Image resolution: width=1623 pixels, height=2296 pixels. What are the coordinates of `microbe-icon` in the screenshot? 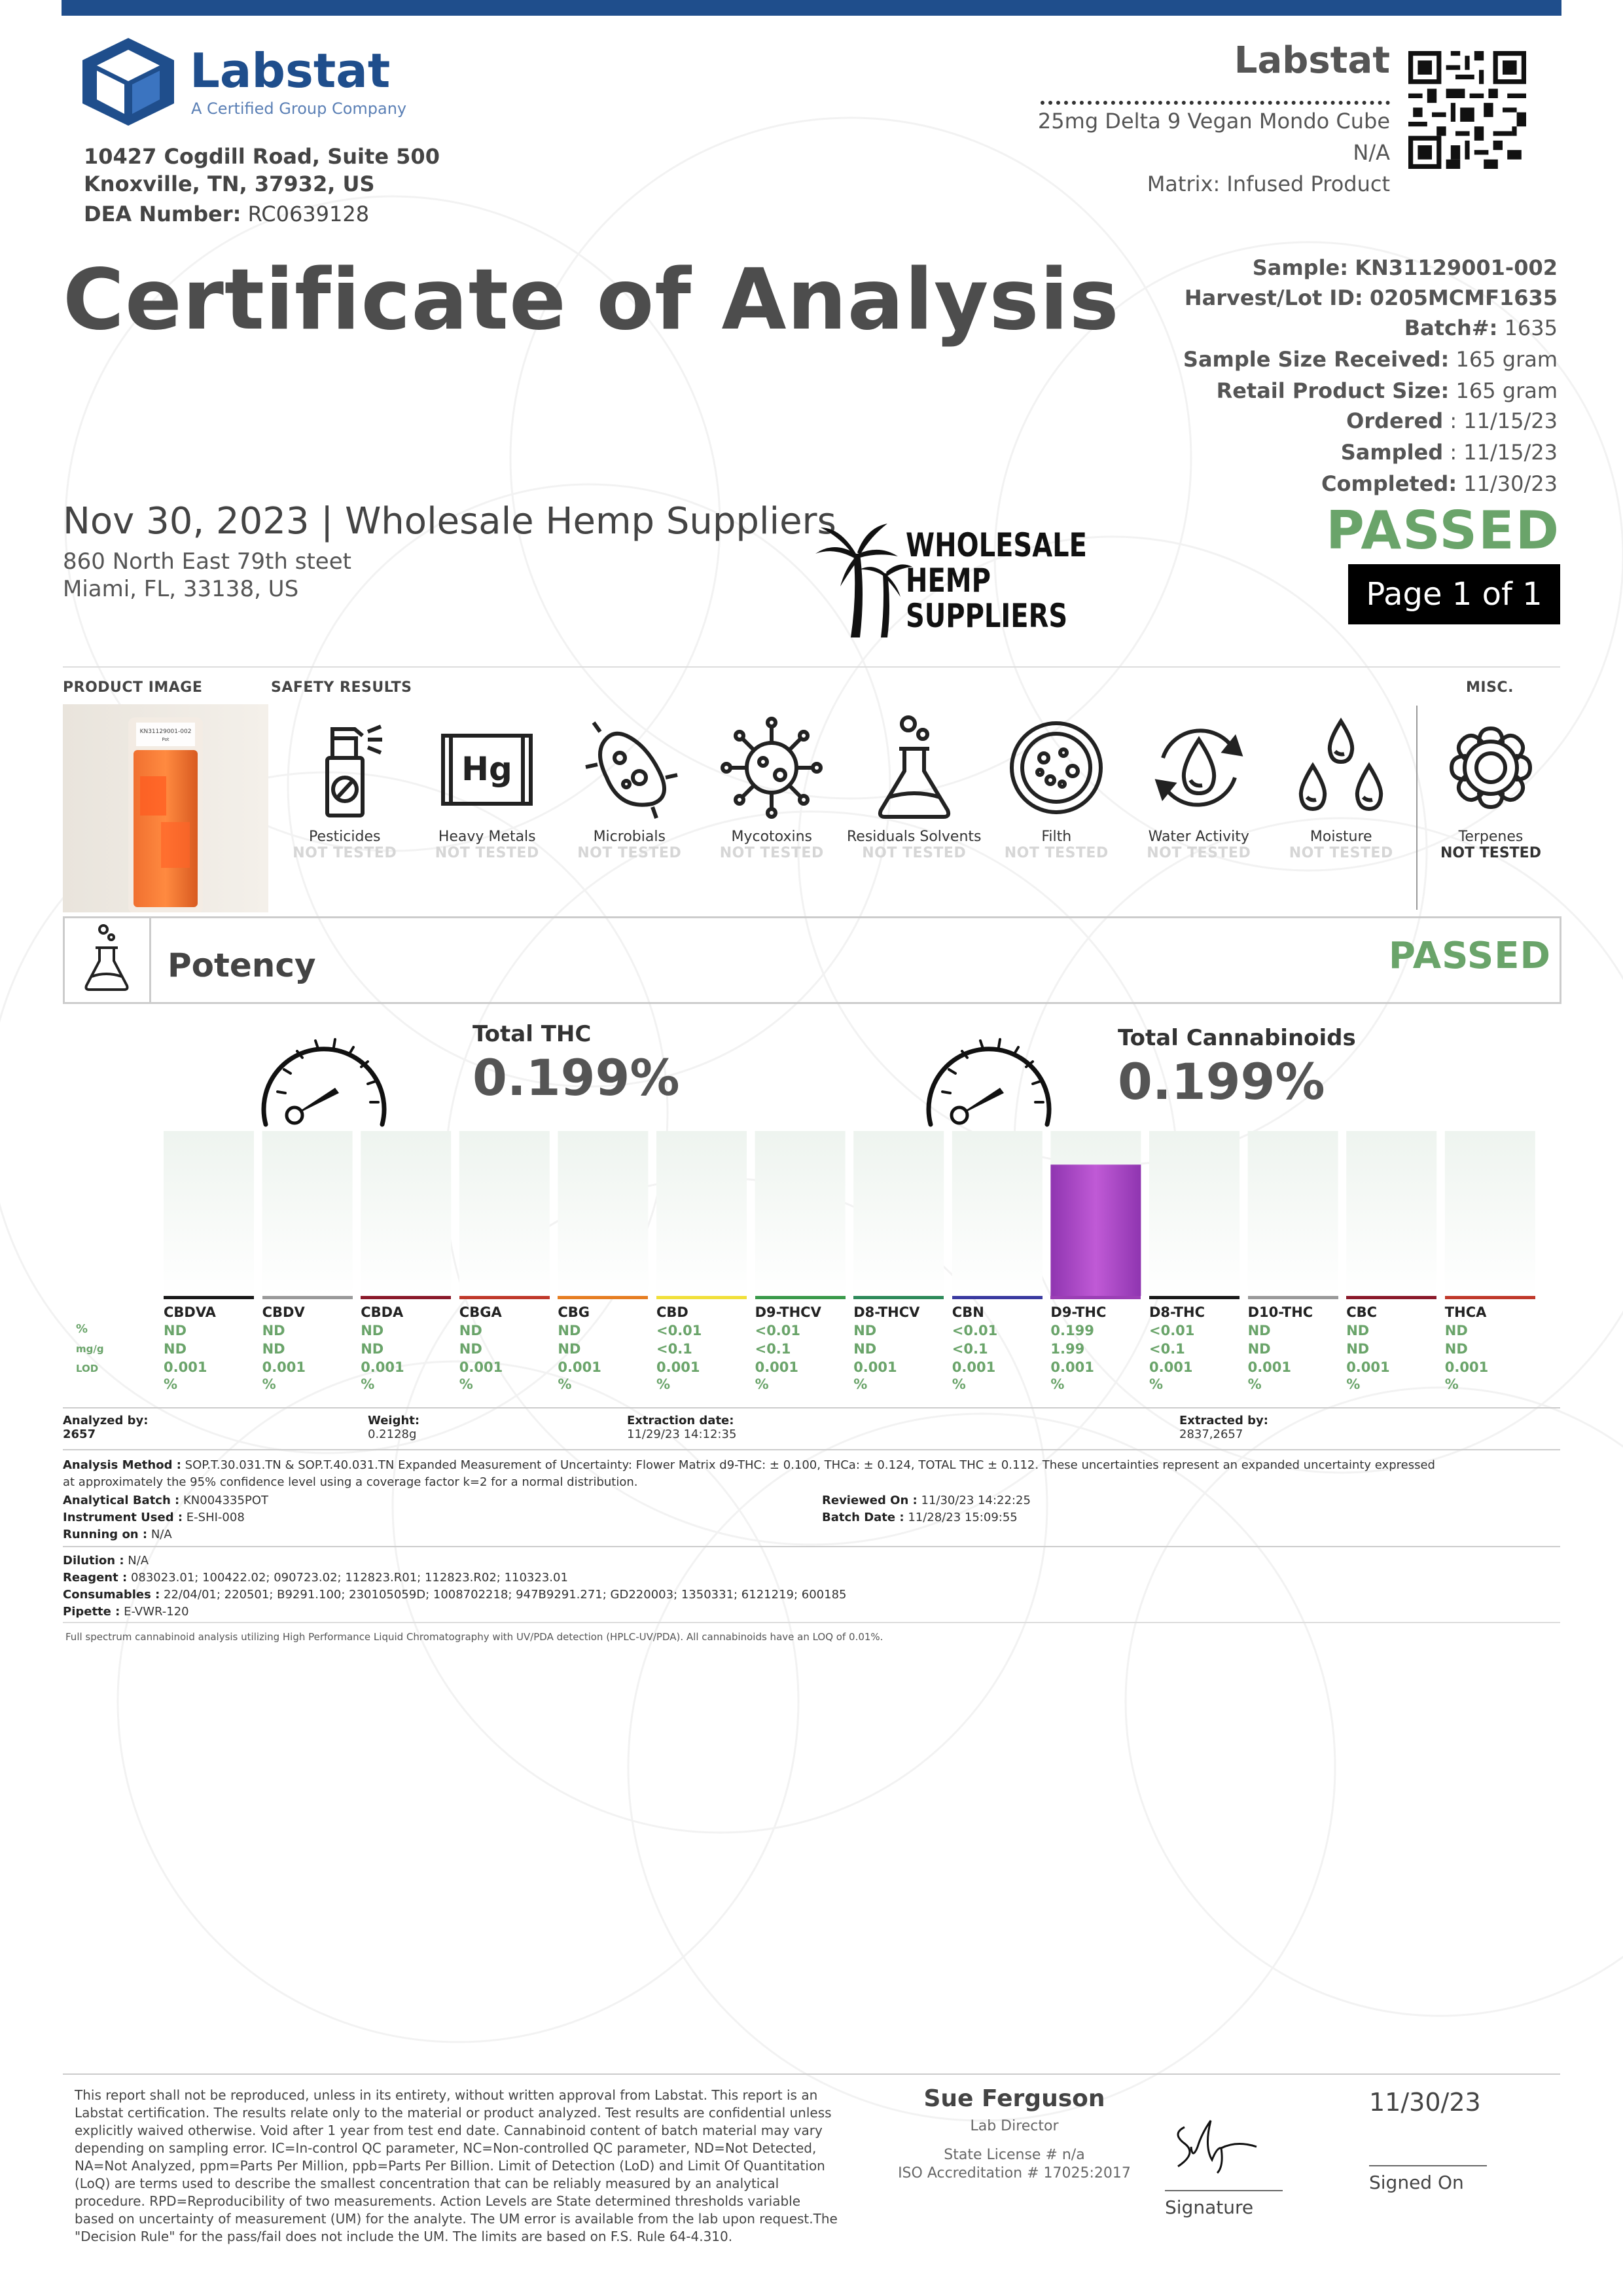 It's located at (631, 770).